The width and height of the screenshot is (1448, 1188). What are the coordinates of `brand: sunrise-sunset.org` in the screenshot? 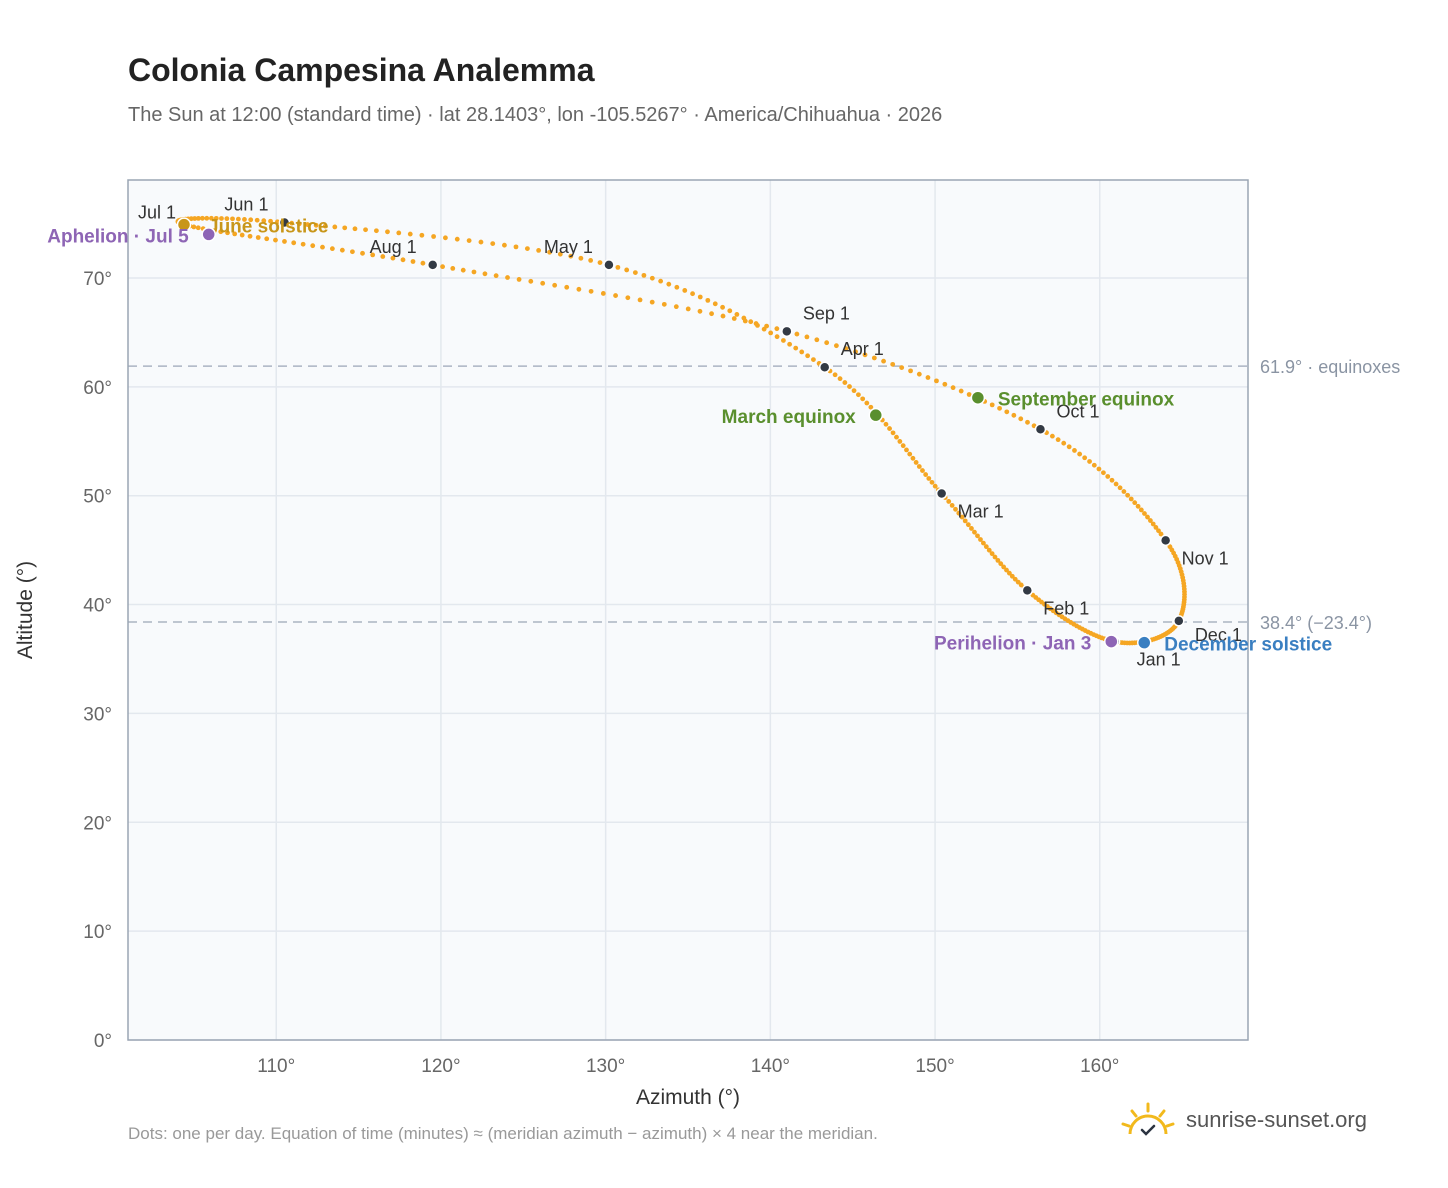 It's located at (1243, 1120).